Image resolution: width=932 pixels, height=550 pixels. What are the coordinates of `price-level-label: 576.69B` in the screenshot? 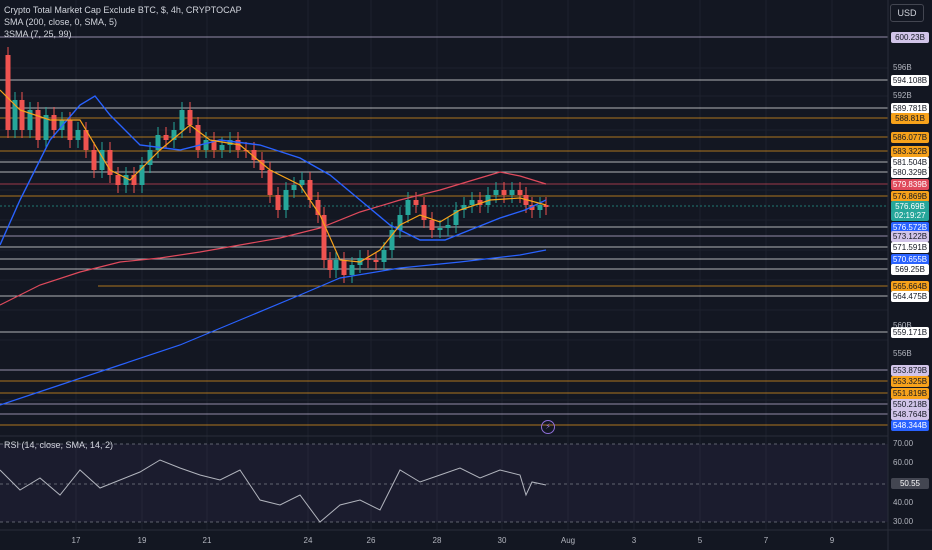 It's located at (910, 206).